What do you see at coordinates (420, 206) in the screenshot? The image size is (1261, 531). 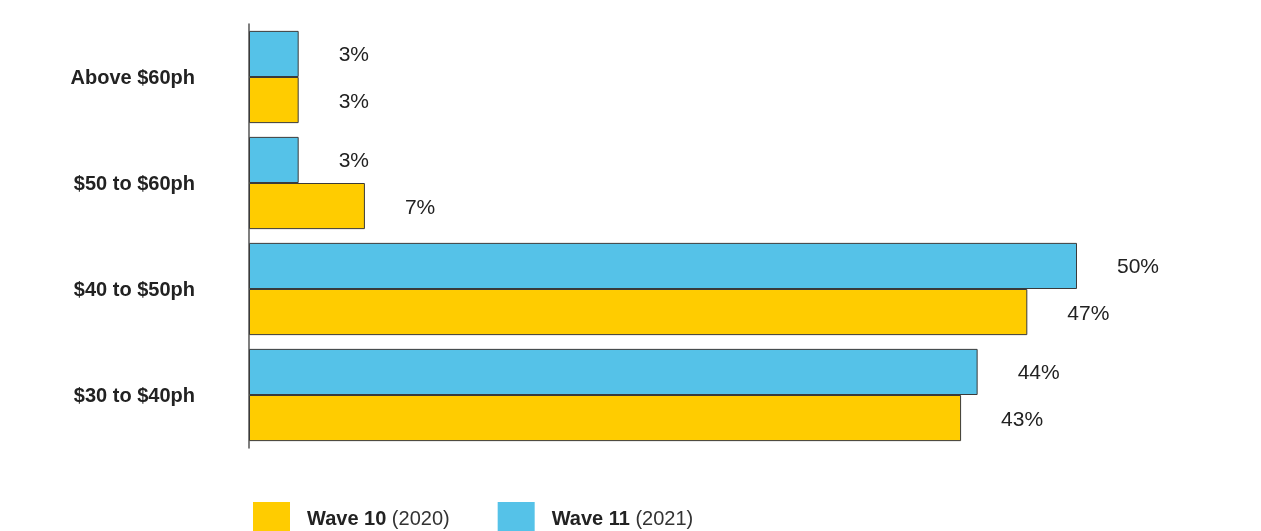 I see `data-label: 7%` at bounding box center [420, 206].